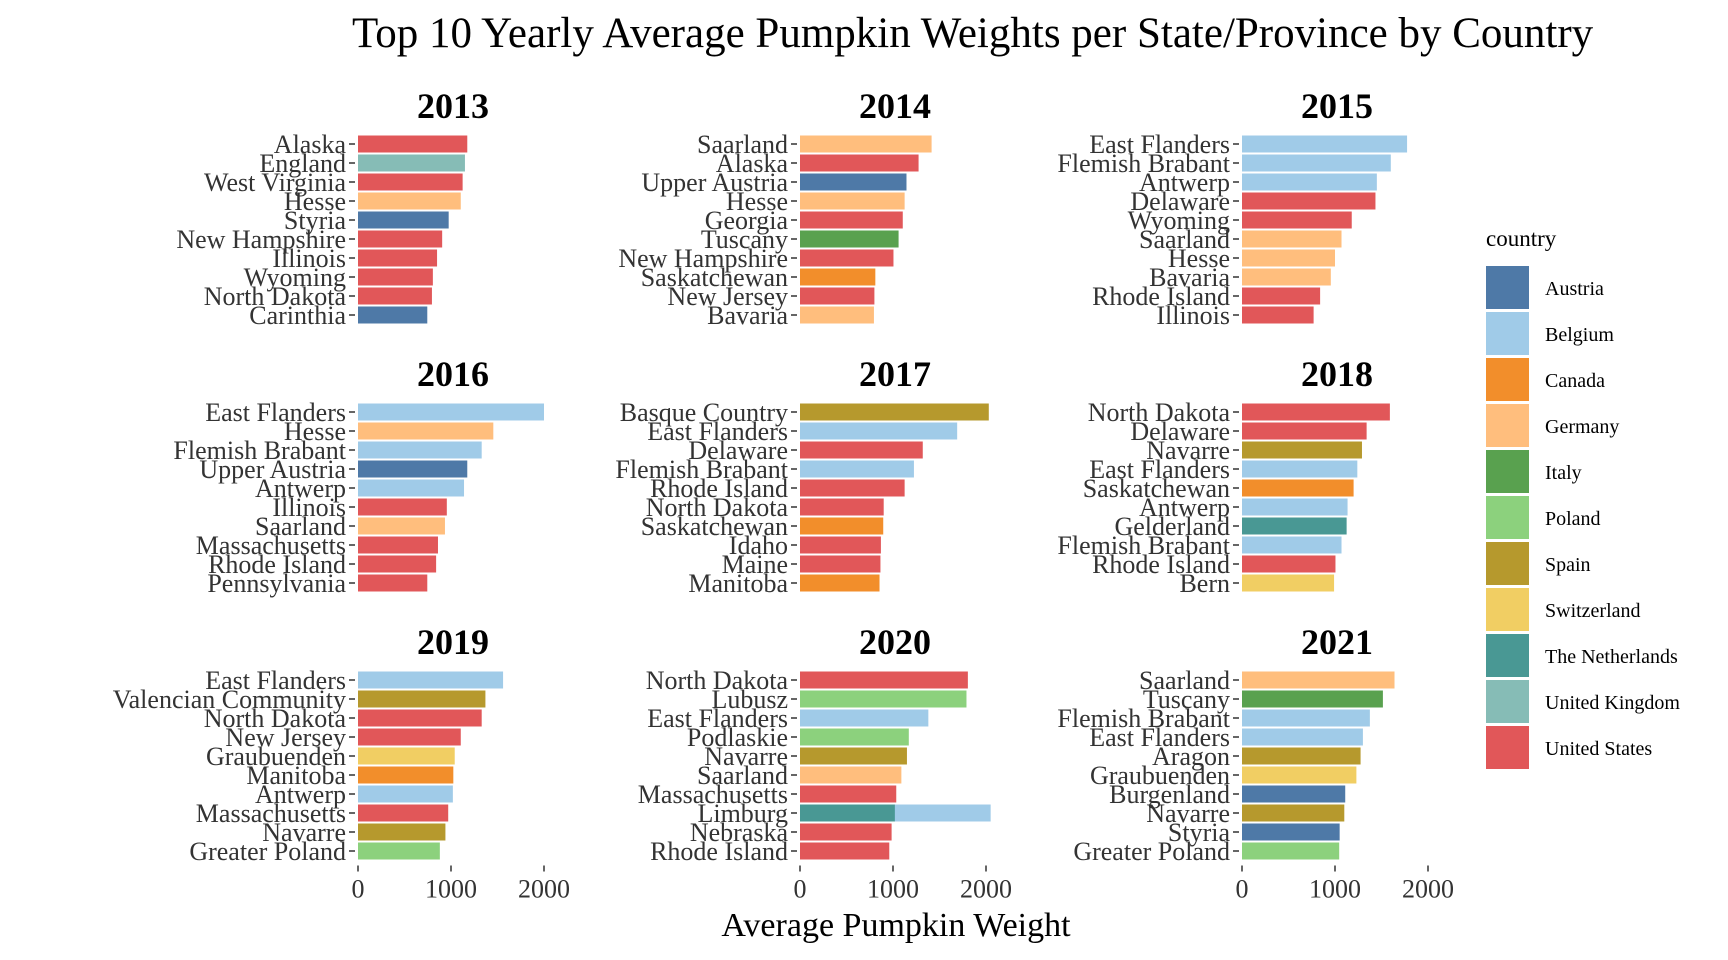 The image size is (1728, 960). Describe the element at coordinates (752, 163) in the screenshot. I see `category-label: Alaska` at that location.